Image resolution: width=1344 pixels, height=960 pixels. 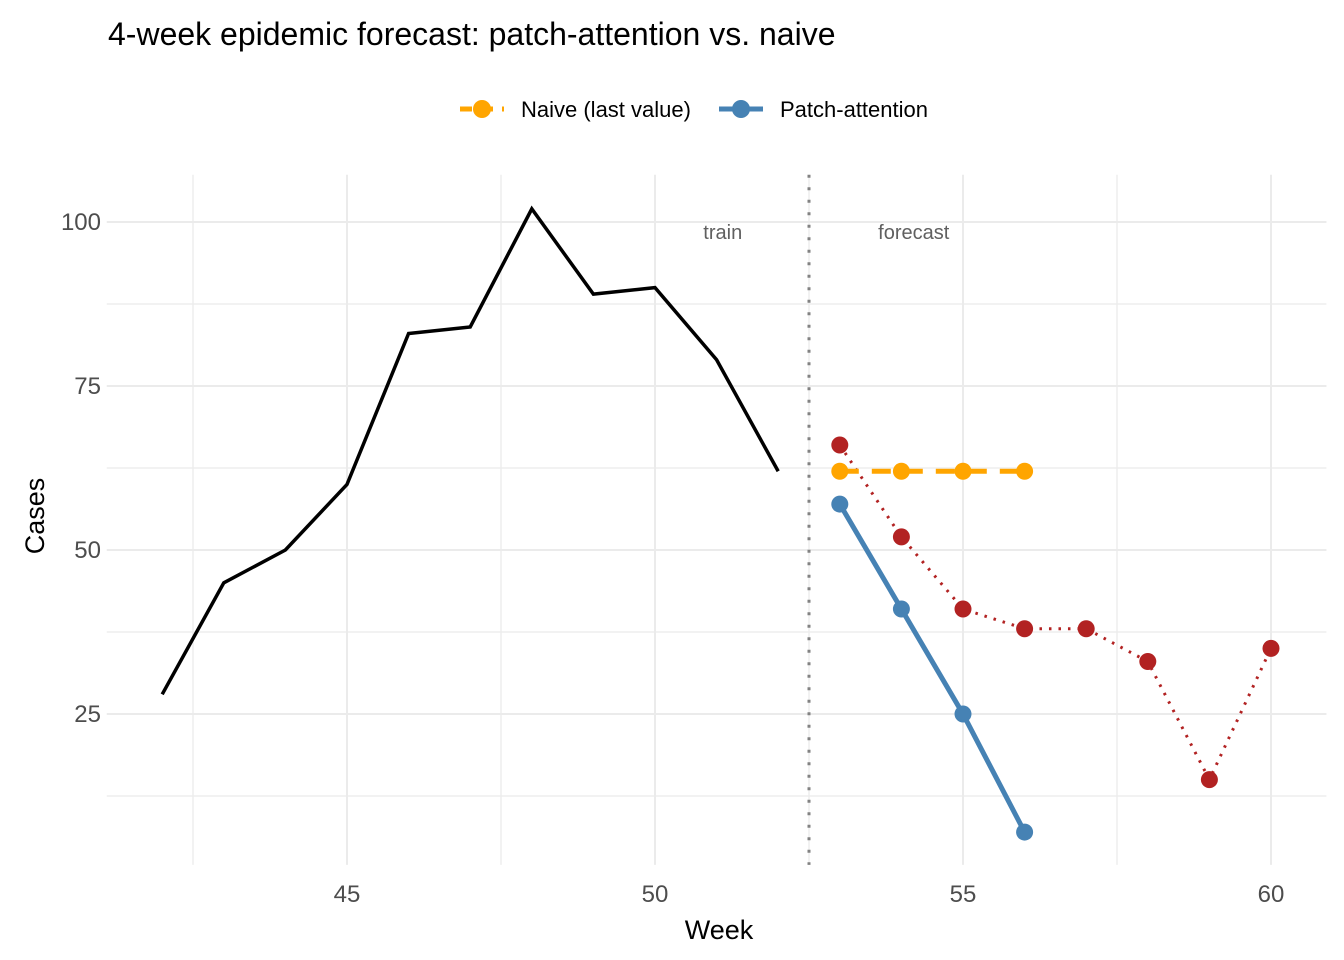 What do you see at coordinates (694, 109) in the screenshot?
I see `legend: Naive (last value) Patch-attention` at bounding box center [694, 109].